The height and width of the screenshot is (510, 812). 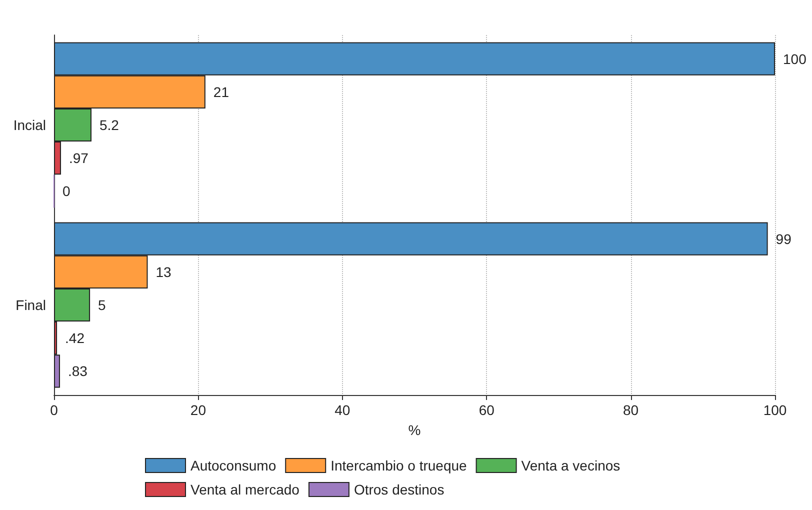 What do you see at coordinates (784, 238) in the screenshot?
I see `data-label: 99` at bounding box center [784, 238].